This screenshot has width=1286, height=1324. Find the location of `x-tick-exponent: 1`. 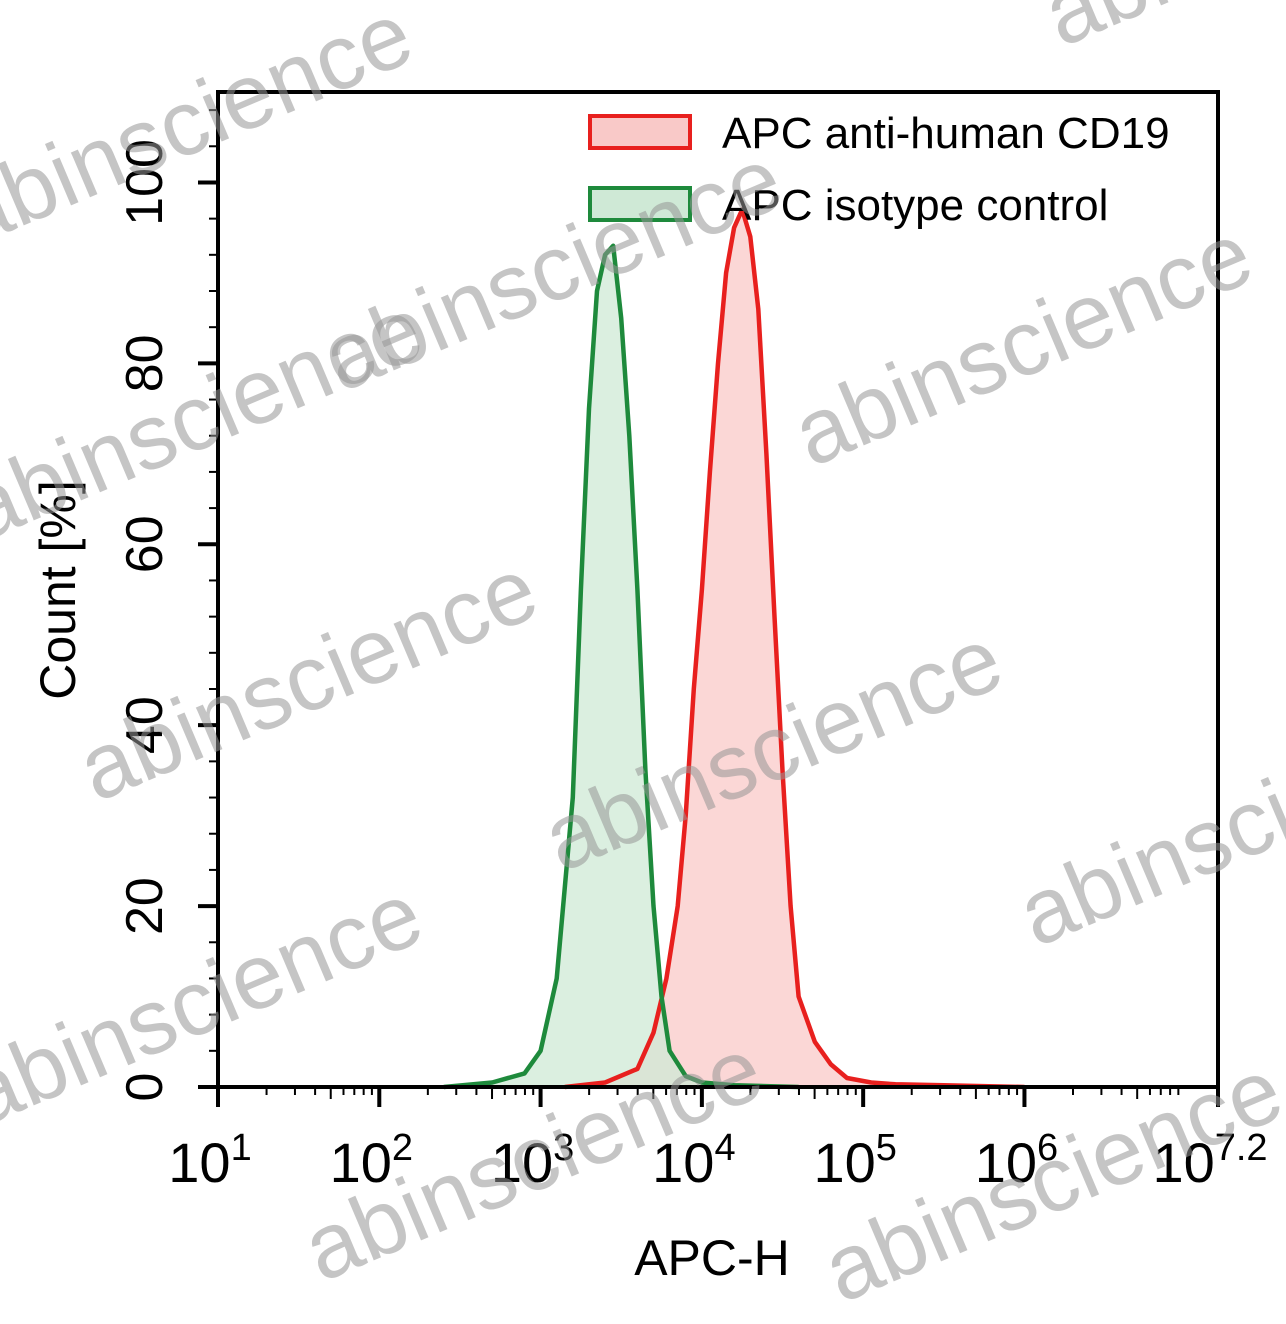

x-tick-exponent: 1 is located at coordinates (241, 1148).